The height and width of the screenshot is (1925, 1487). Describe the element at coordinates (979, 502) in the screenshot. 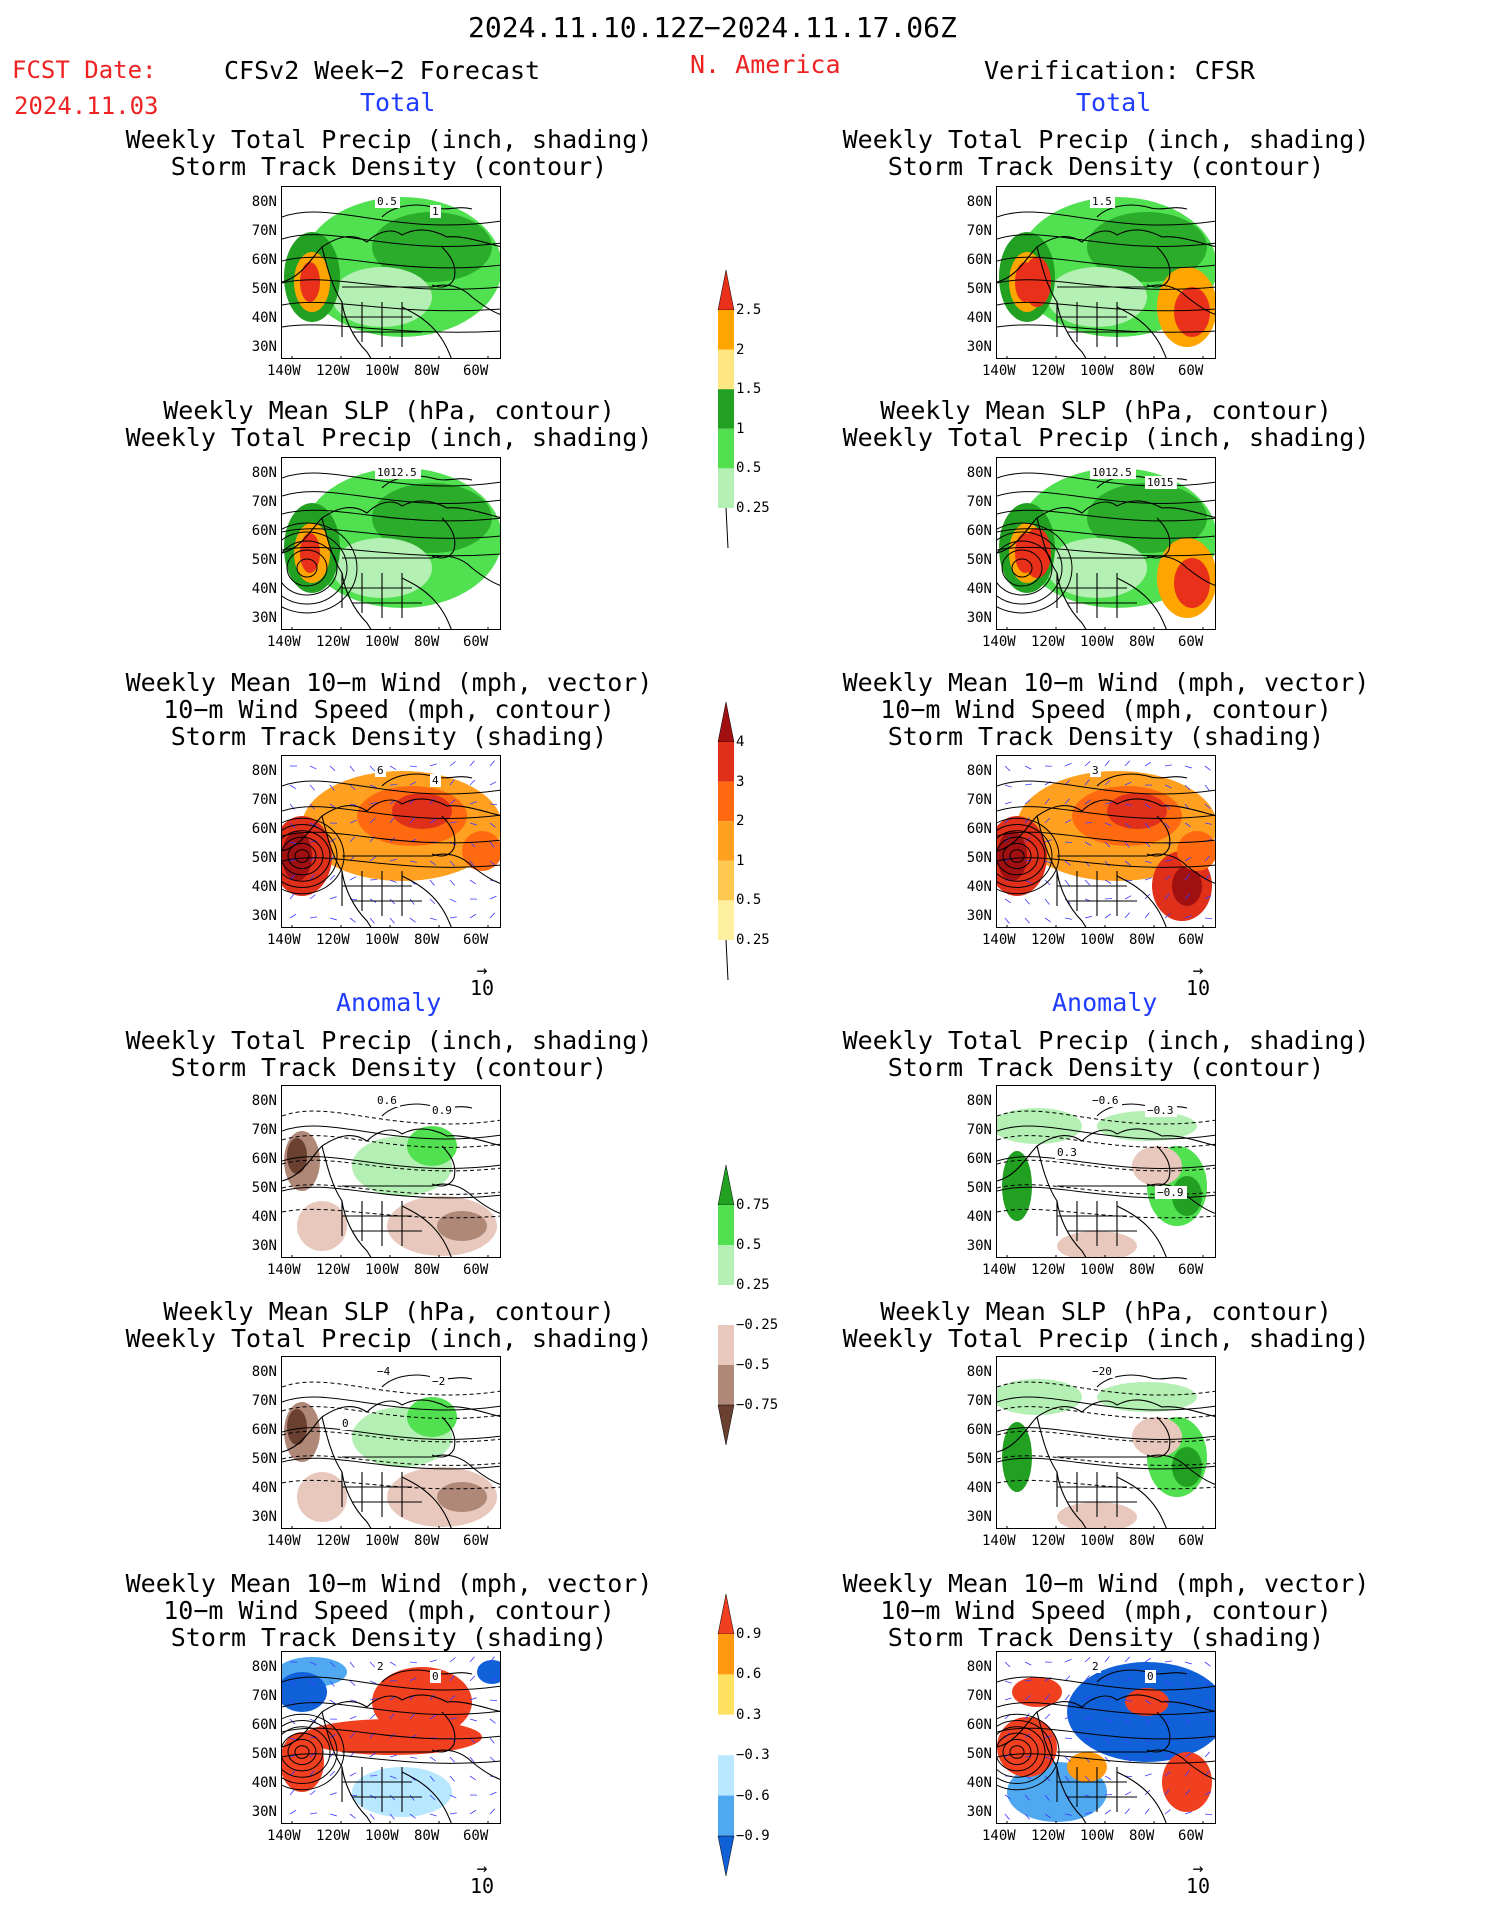

I see `latitude-label: 70N` at that location.